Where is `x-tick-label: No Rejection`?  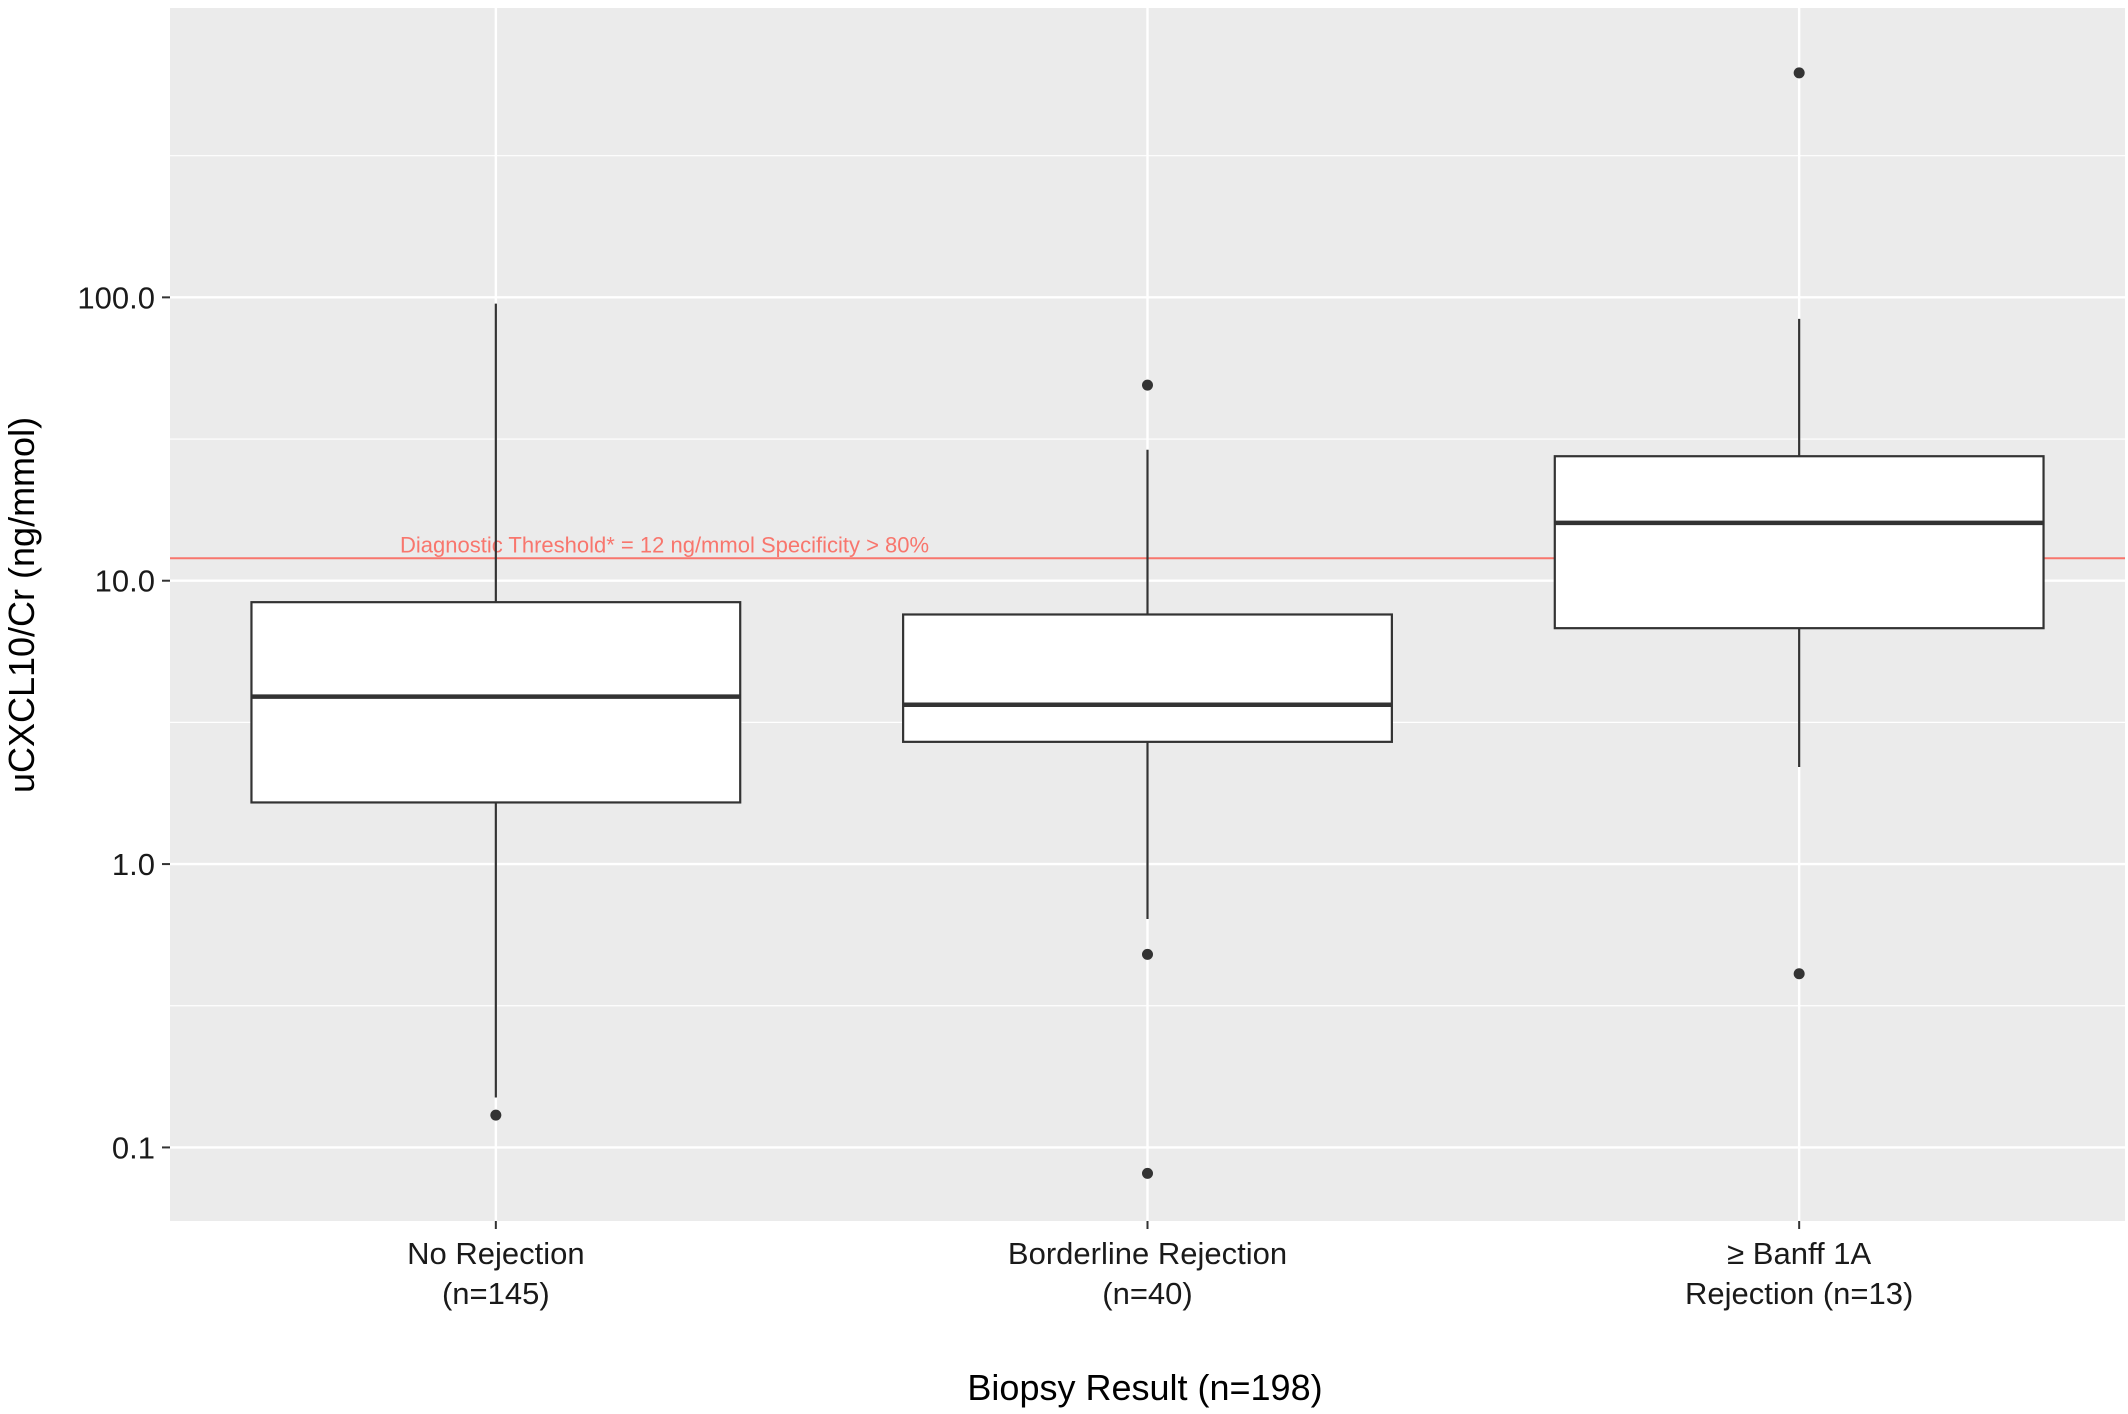
x-tick-label: No Rejection is located at coordinates (495, 1253).